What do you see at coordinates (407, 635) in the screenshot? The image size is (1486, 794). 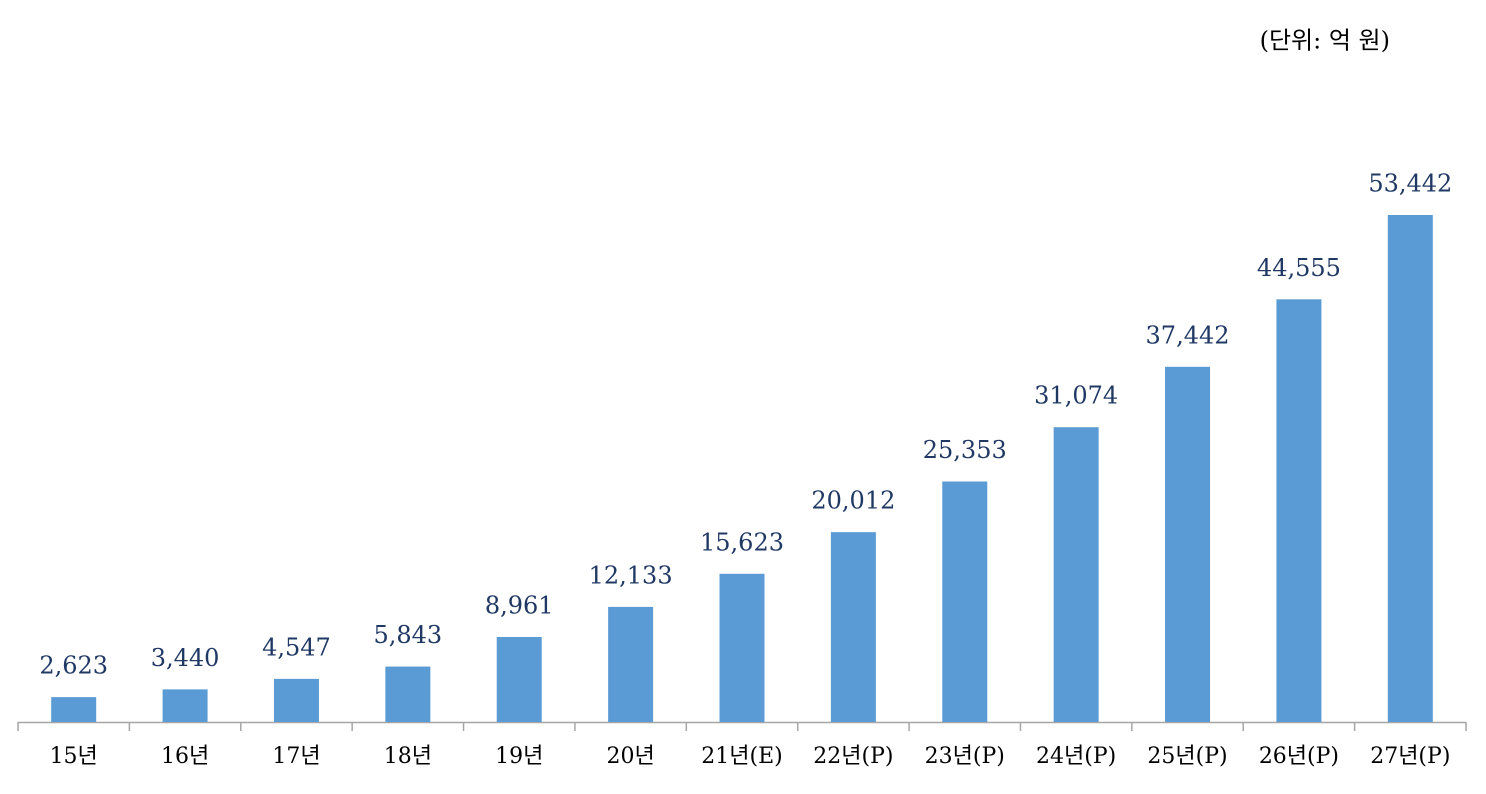 I see `value-label: 5,843` at bounding box center [407, 635].